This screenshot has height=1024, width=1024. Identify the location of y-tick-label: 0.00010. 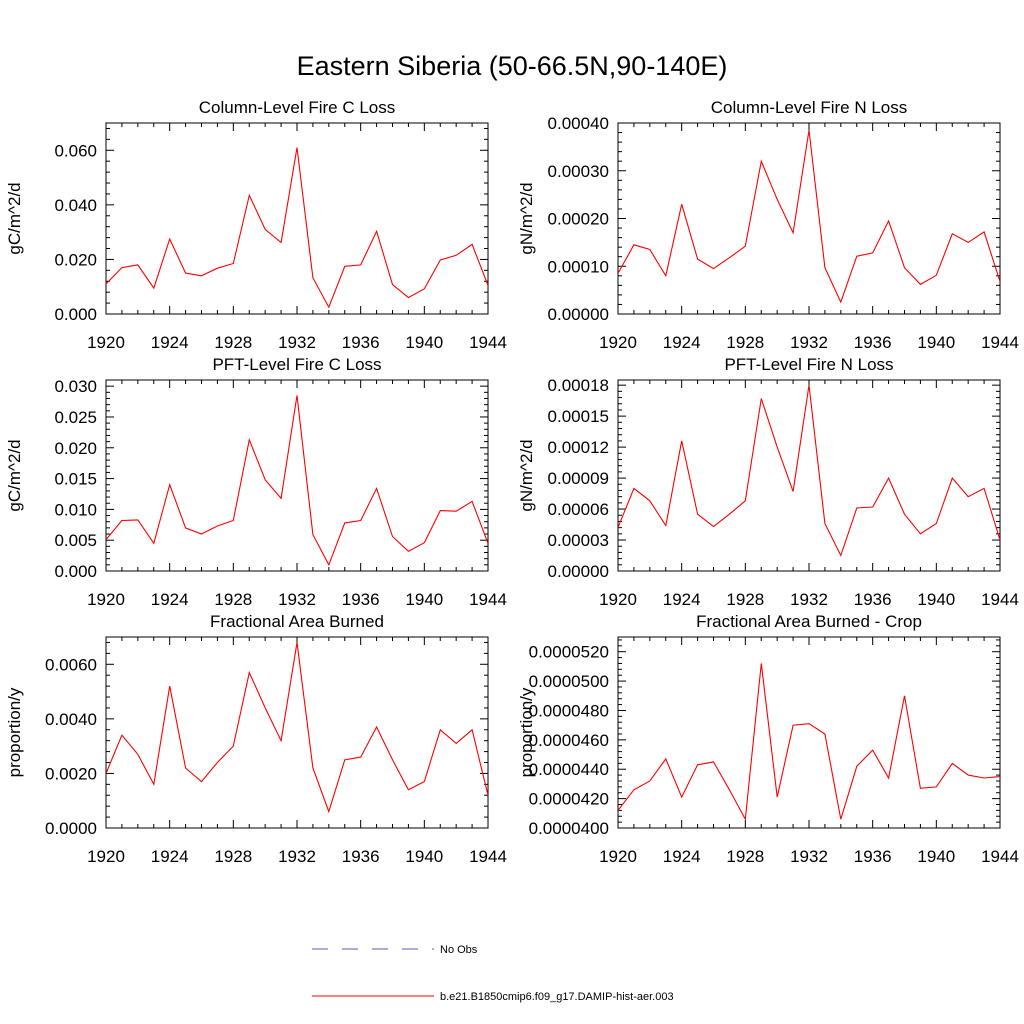
(578, 266).